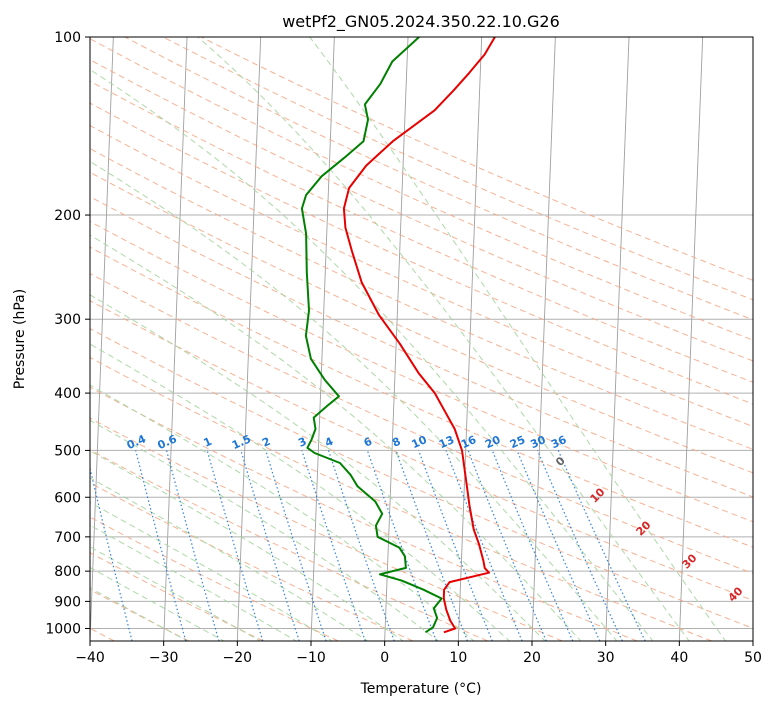 Image resolution: width=775 pixels, height=708 pixels. What do you see at coordinates (421, 22) in the screenshot?
I see `chart-title: wetPf2_GN05.2024.350.22.10.G26` at bounding box center [421, 22].